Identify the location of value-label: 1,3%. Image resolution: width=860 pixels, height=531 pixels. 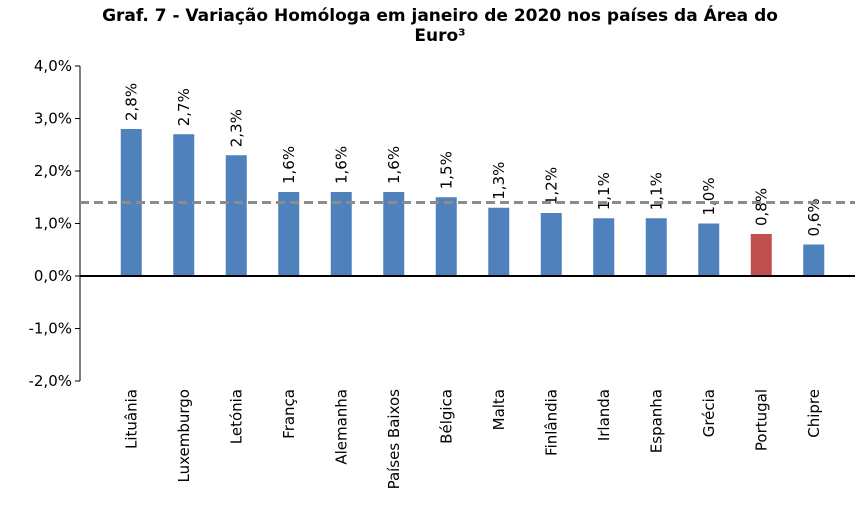
(499, 181).